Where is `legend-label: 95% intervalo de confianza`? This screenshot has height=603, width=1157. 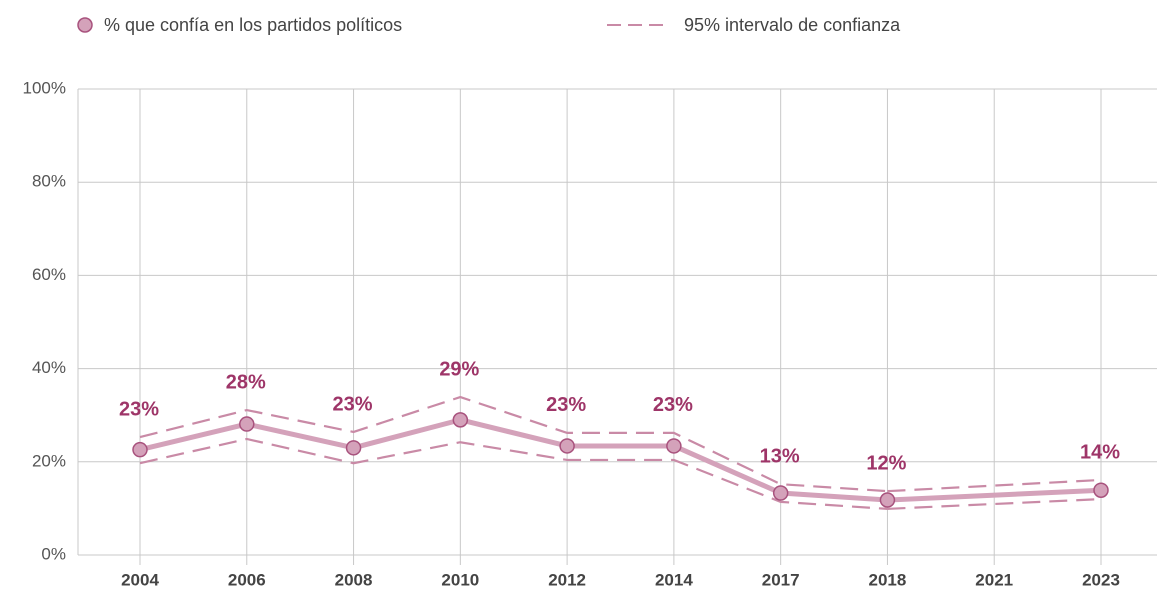
legend-label: 95% intervalo de confianza is located at coordinates (792, 25).